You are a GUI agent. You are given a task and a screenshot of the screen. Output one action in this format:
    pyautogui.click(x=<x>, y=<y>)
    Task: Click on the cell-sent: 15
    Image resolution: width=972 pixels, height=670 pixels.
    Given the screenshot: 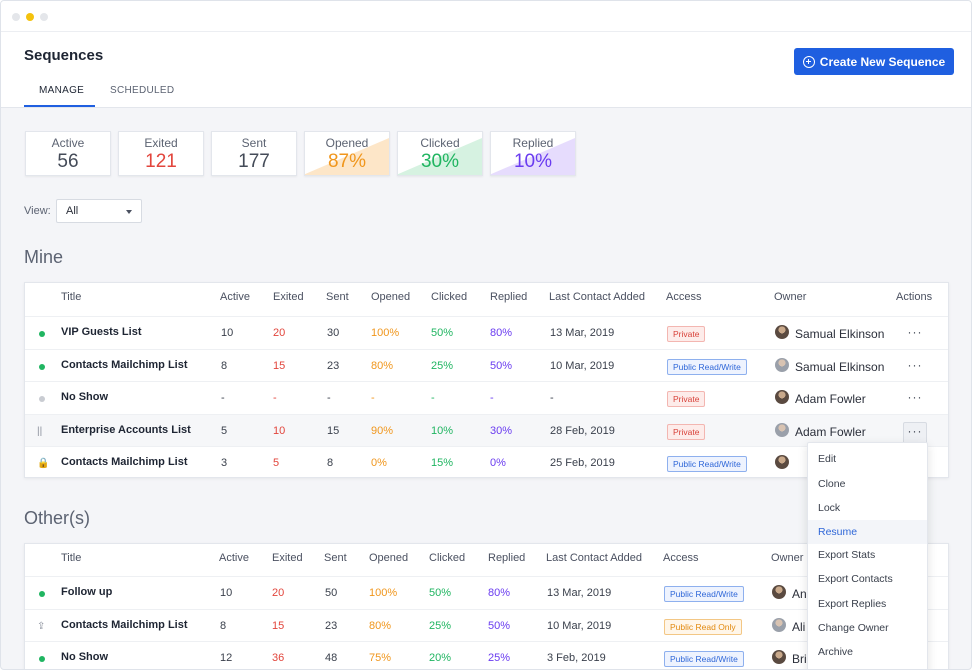 What is the action you would take?
    pyautogui.click(x=333, y=430)
    